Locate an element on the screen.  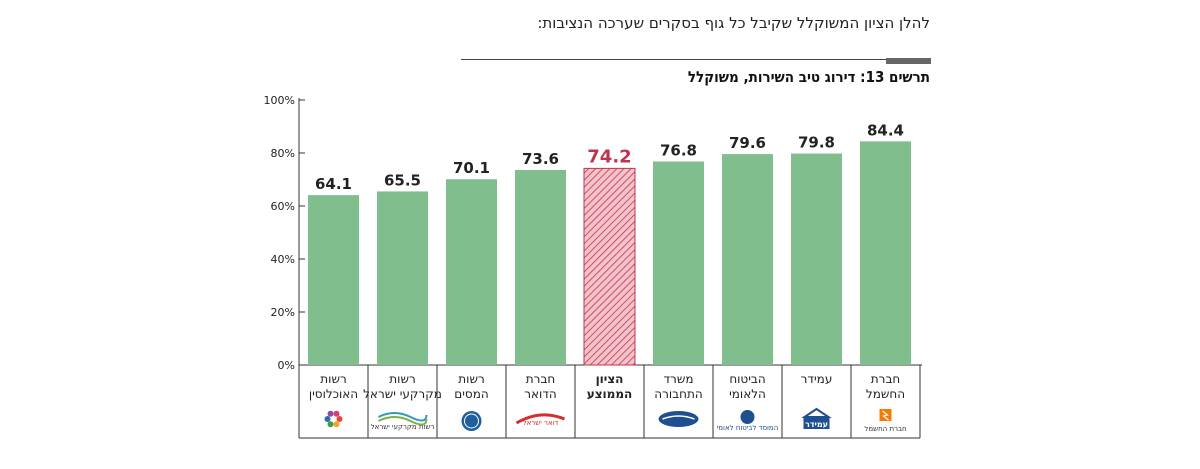
bar-value-label: 79.6 is located at coordinates (747, 143).